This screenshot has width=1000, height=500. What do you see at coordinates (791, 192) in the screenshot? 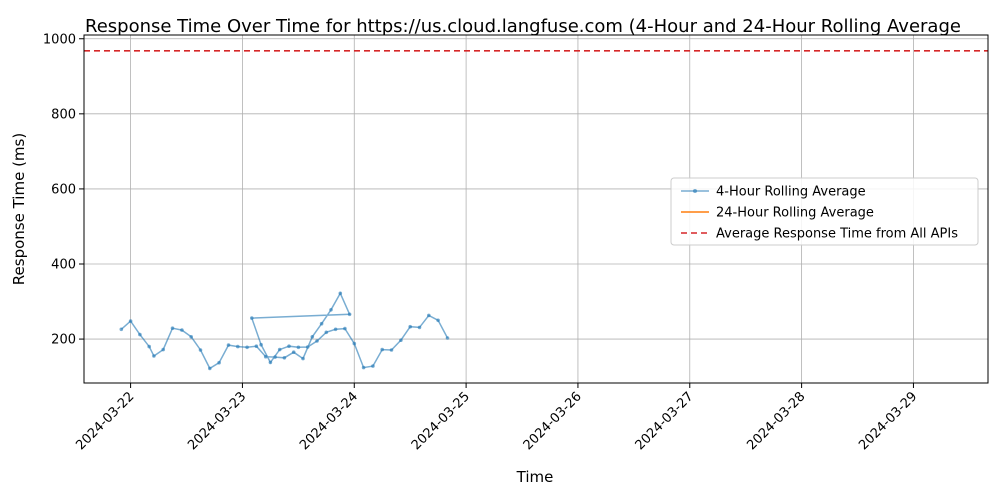
I see `legend-entry-4h-label: 4-Hour Rolling Average` at bounding box center [791, 192].